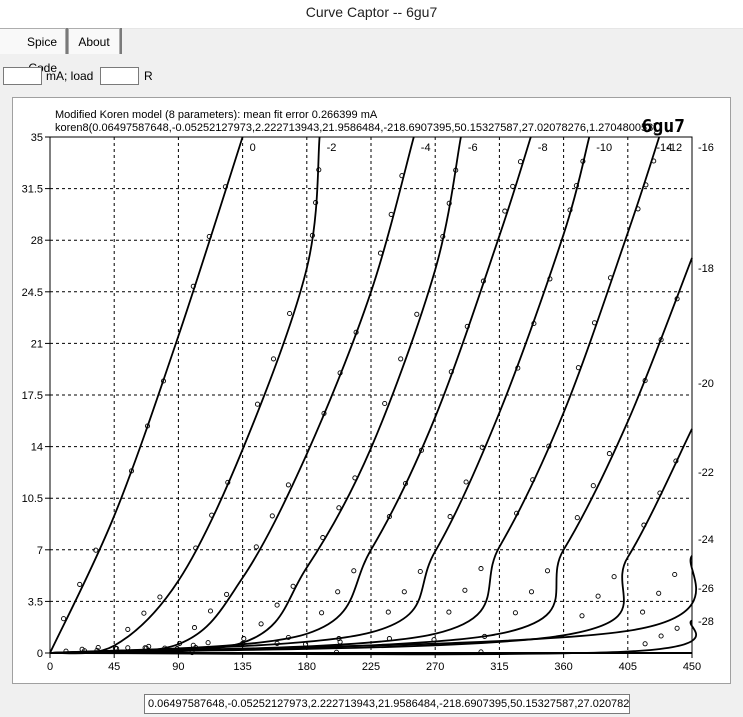 This screenshot has height=717, width=743. Describe the element at coordinates (692, 667) in the screenshot. I see `x-tick-label: 450` at that location.